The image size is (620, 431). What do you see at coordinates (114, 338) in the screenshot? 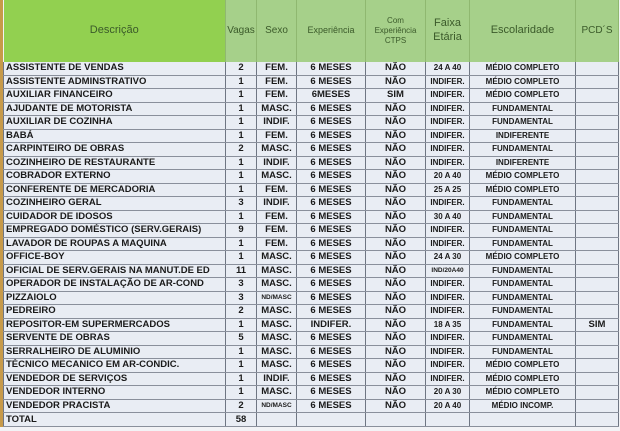
I see `cell-descricao: SERVENTE DE OBRAS` at bounding box center [114, 338].